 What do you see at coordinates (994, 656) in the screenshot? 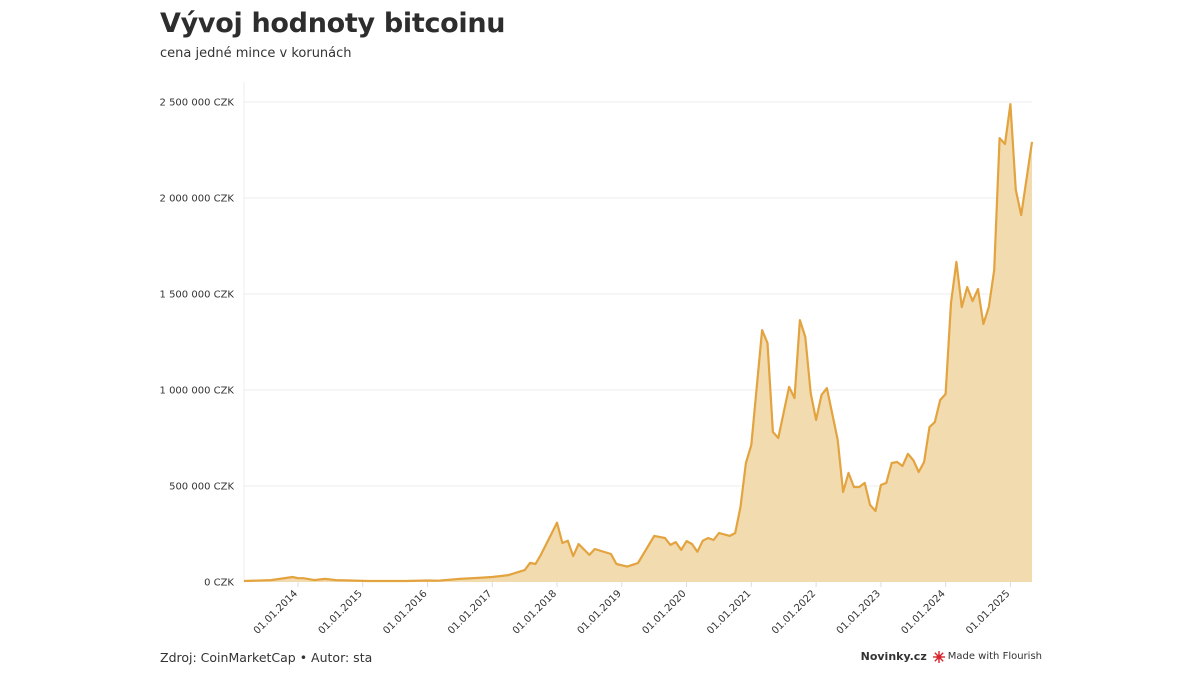
I see `flourish-label: Made with Flourish` at bounding box center [994, 656].